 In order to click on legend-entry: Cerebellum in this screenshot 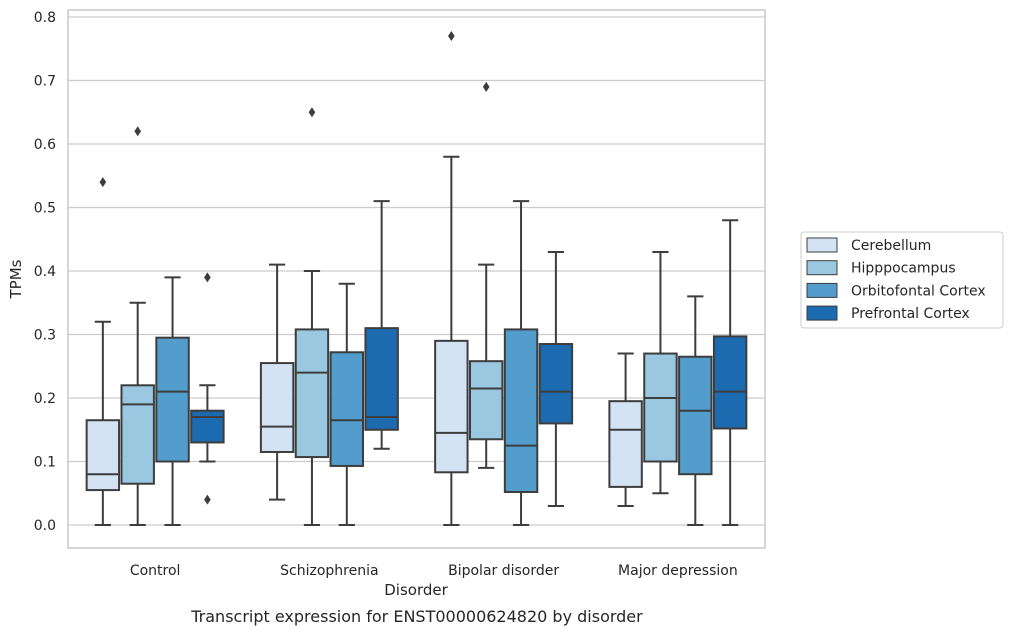, I will do `click(868, 245)`.